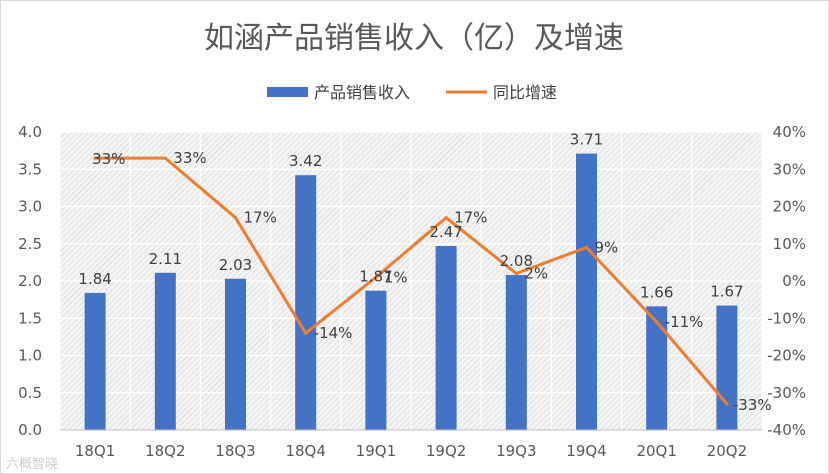 The image size is (829, 474). Describe the element at coordinates (235, 218) in the screenshot. I see `growth-point-18Q3` at that location.